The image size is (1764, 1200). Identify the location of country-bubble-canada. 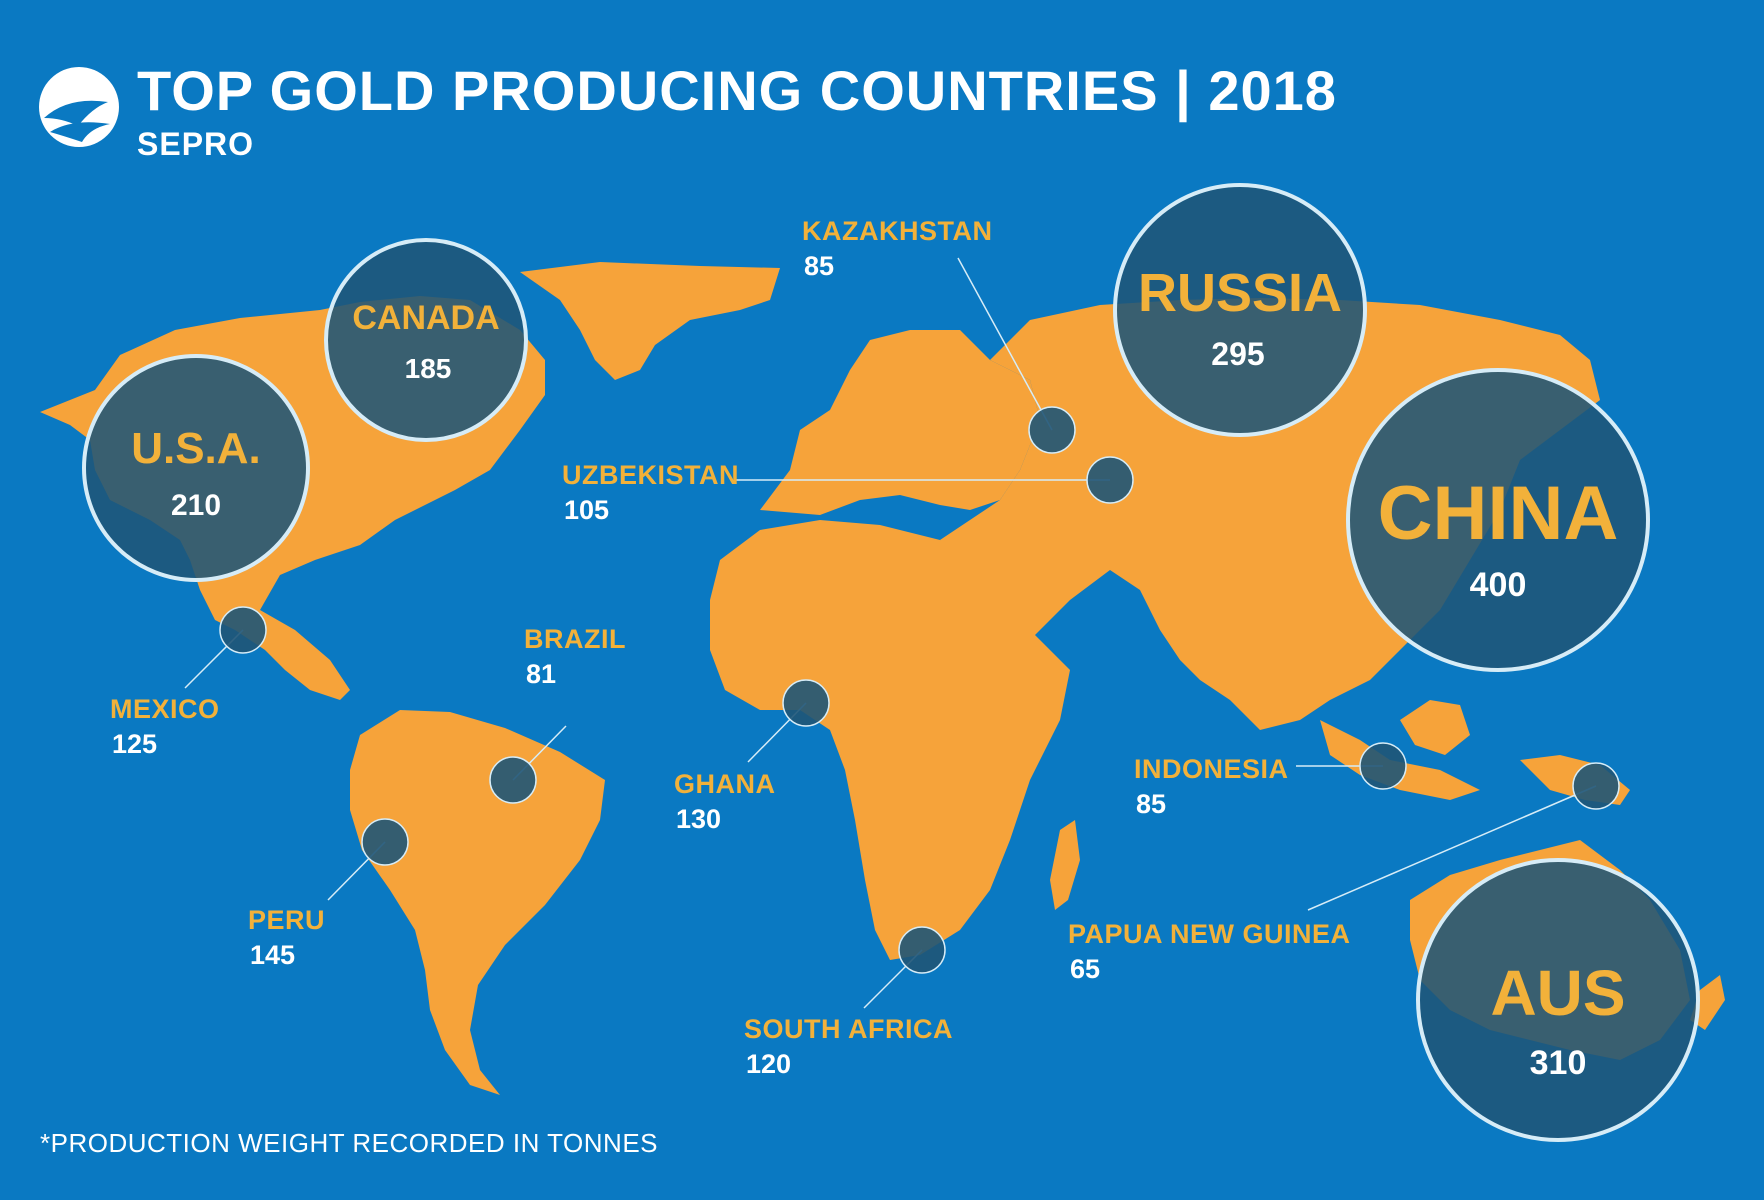
(426, 340).